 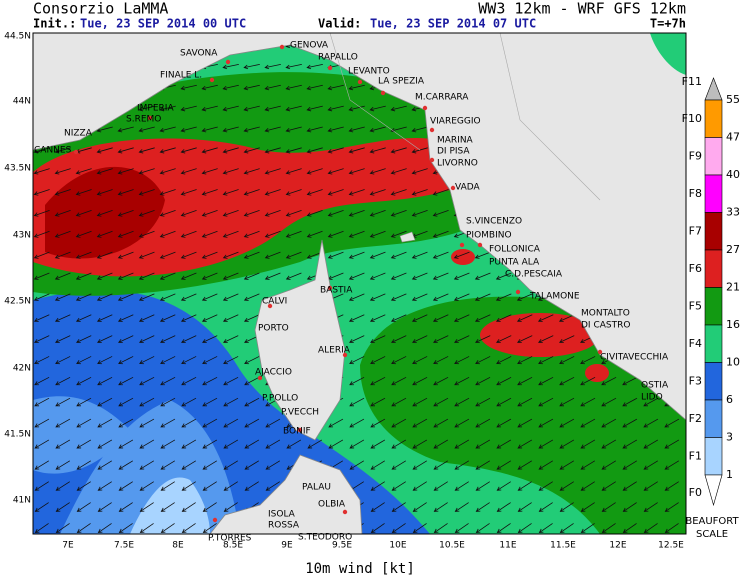 I want to click on field-red, so click(x=463, y=257).